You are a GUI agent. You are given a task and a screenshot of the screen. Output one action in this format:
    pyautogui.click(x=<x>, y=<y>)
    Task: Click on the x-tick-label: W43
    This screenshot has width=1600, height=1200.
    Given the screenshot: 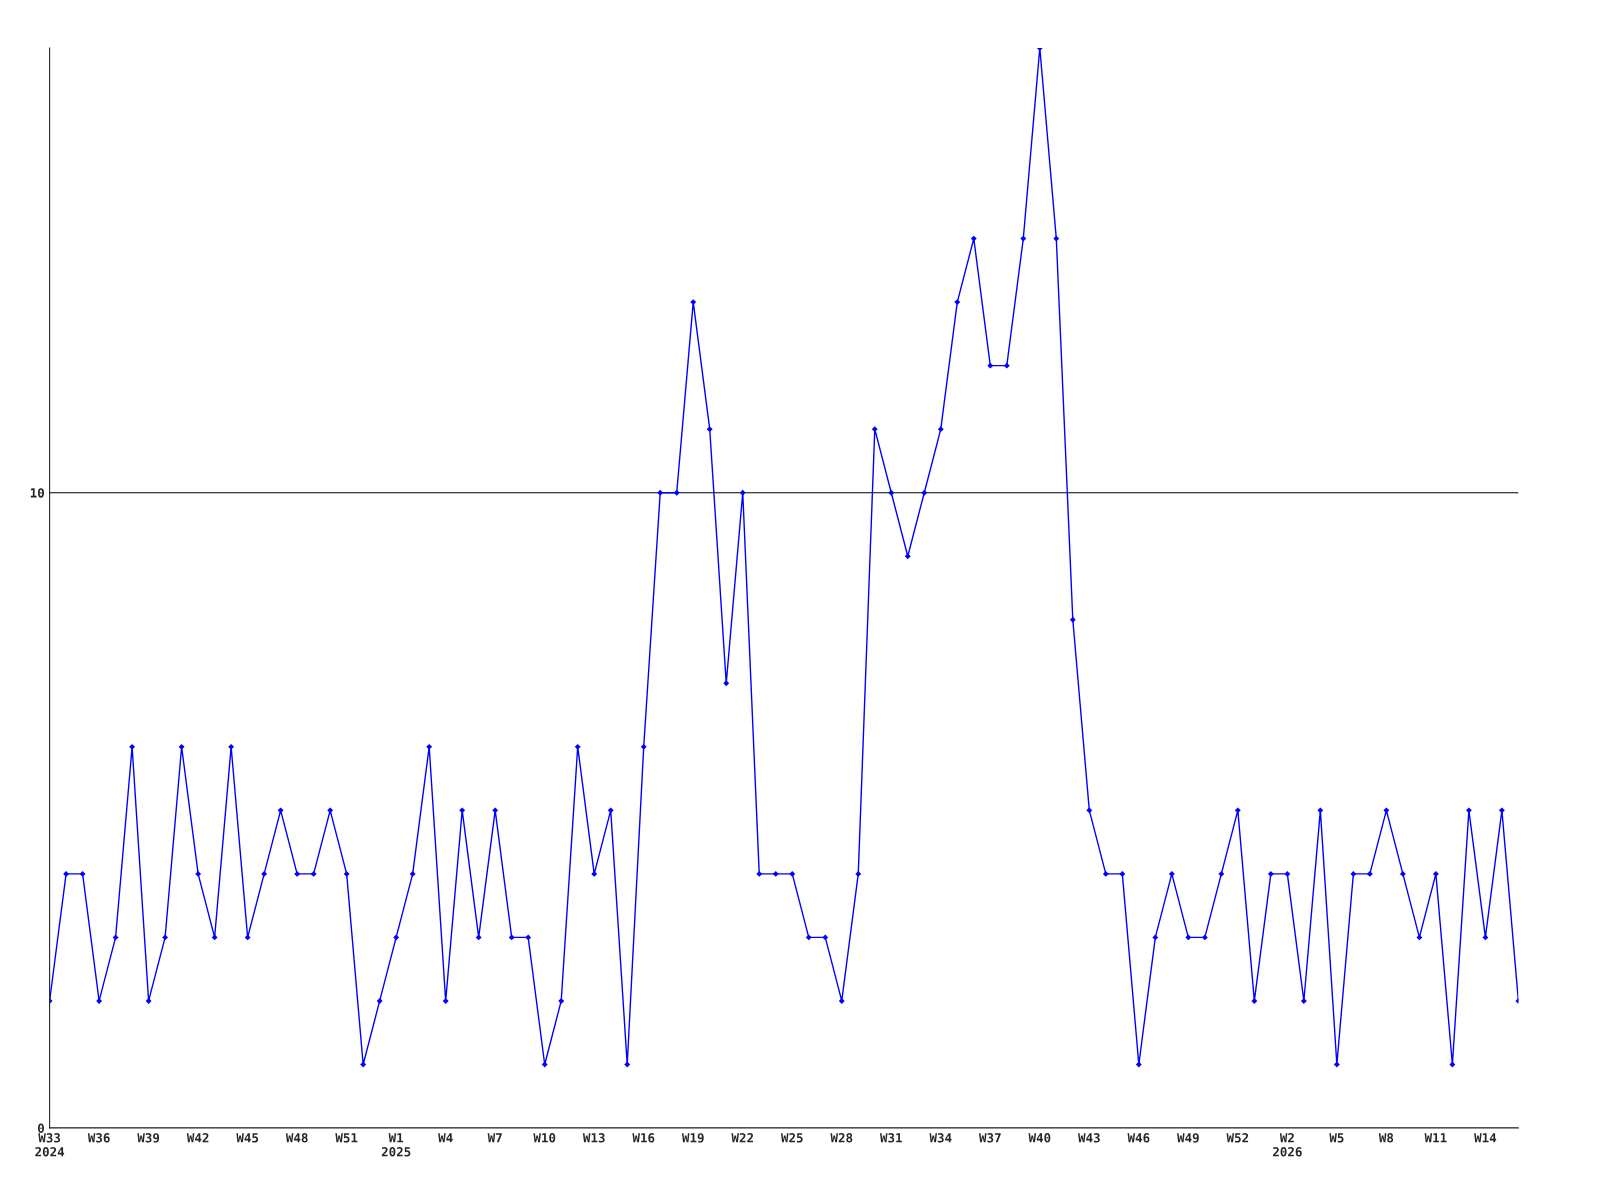 What is the action you would take?
    pyautogui.click(x=1089, y=1138)
    